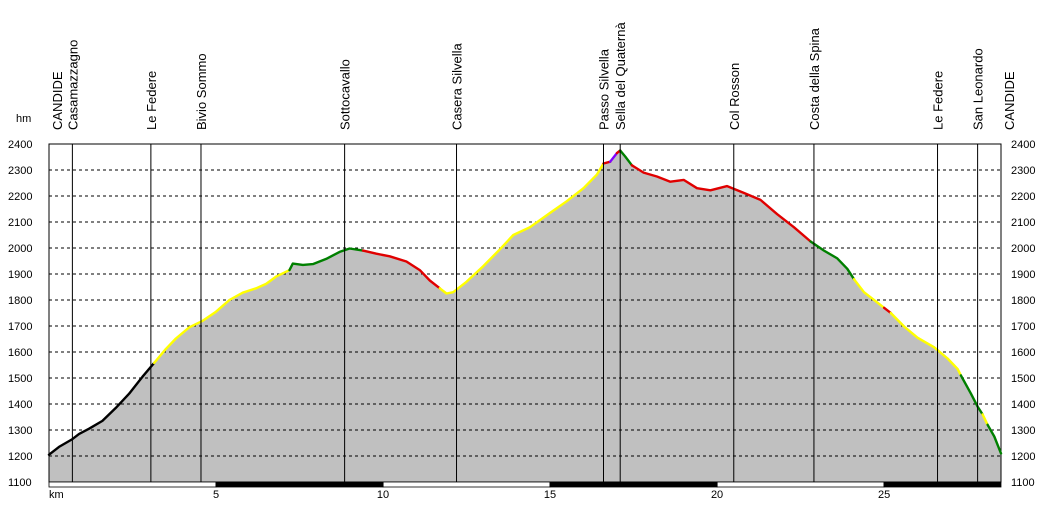 The image size is (1050, 506). I want to click on waypoint-label: Casera Silvella, so click(457, 86).